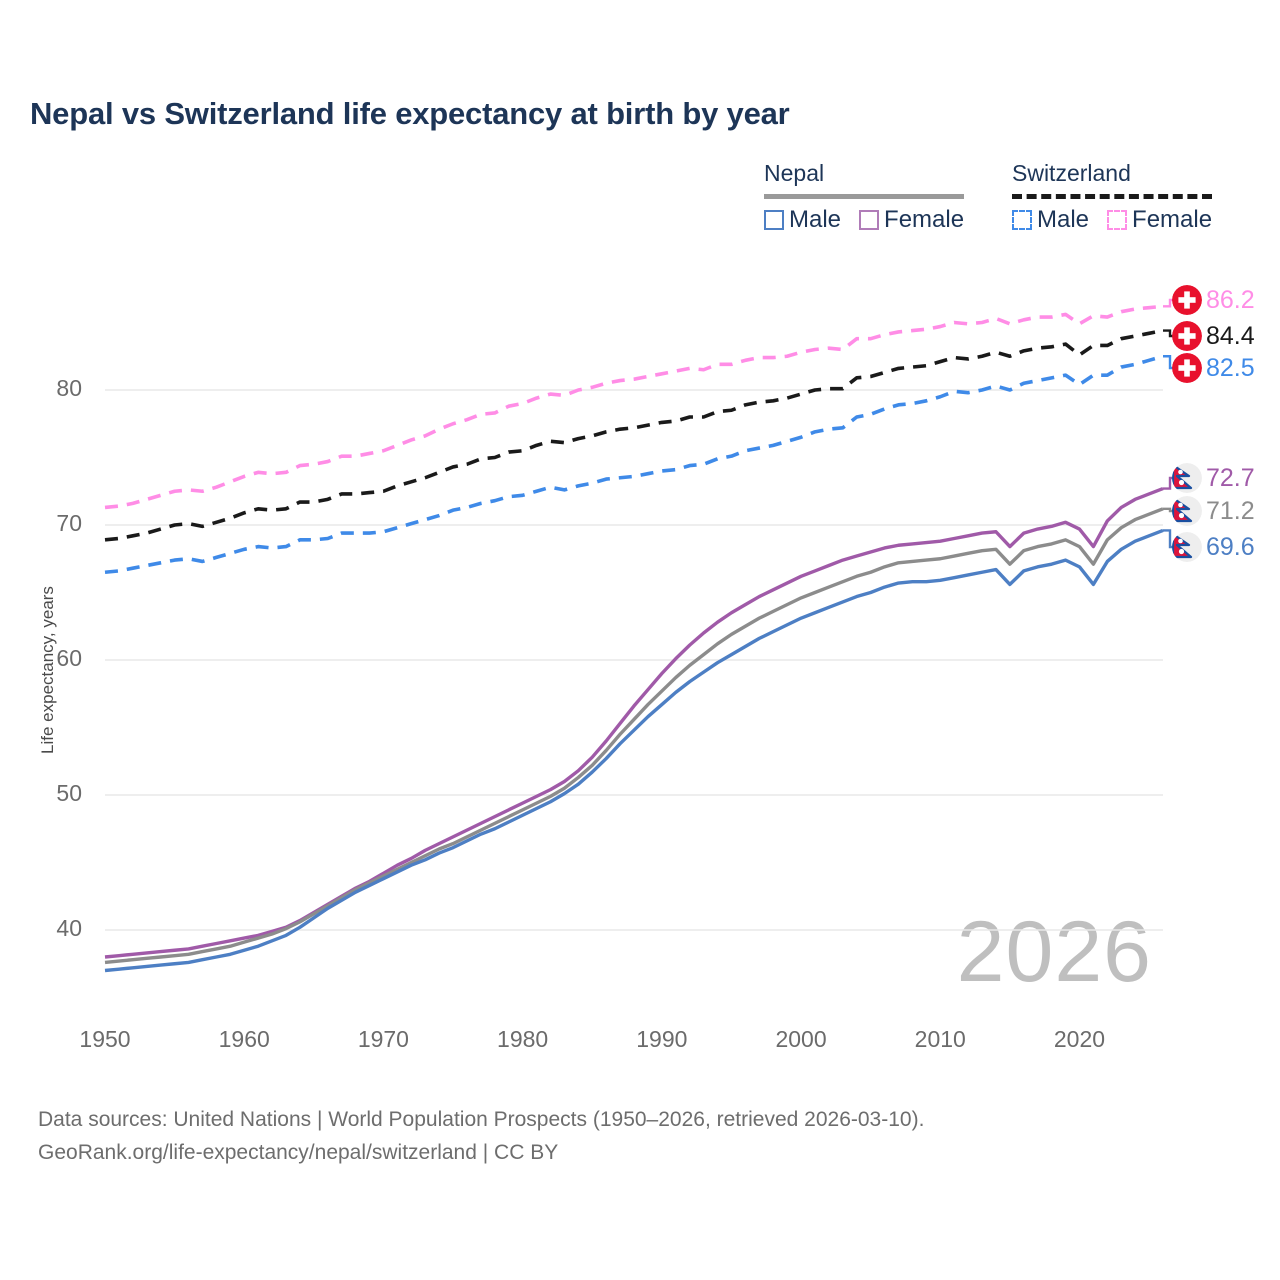 The image size is (1280, 1280). What do you see at coordinates (1230, 299) in the screenshot?
I see `end-label-value: 86.2` at bounding box center [1230, 299].